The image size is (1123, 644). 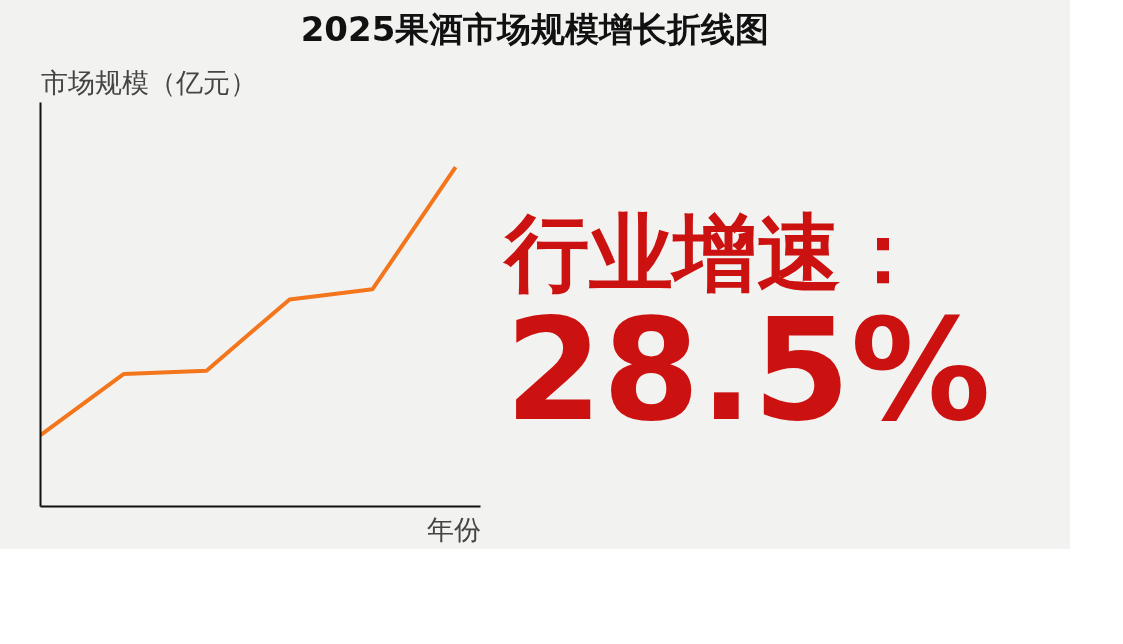 What do you see at coordinates (535, 29) in the screenshot?
I see `chart-title: 2025果酒市场规模增长折线图` at bounding box center [535, 29].